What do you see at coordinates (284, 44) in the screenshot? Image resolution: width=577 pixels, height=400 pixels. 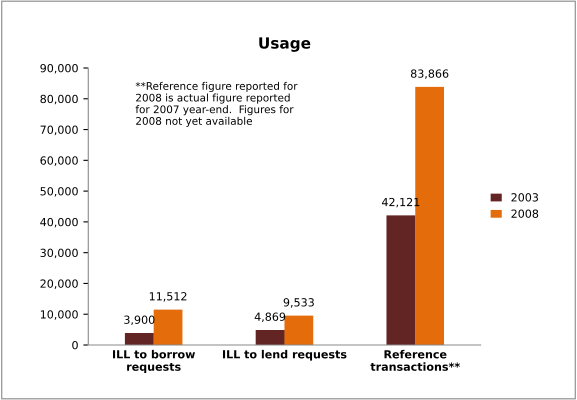 I see `chart-title: Usage` at bounding box center [284, 44].